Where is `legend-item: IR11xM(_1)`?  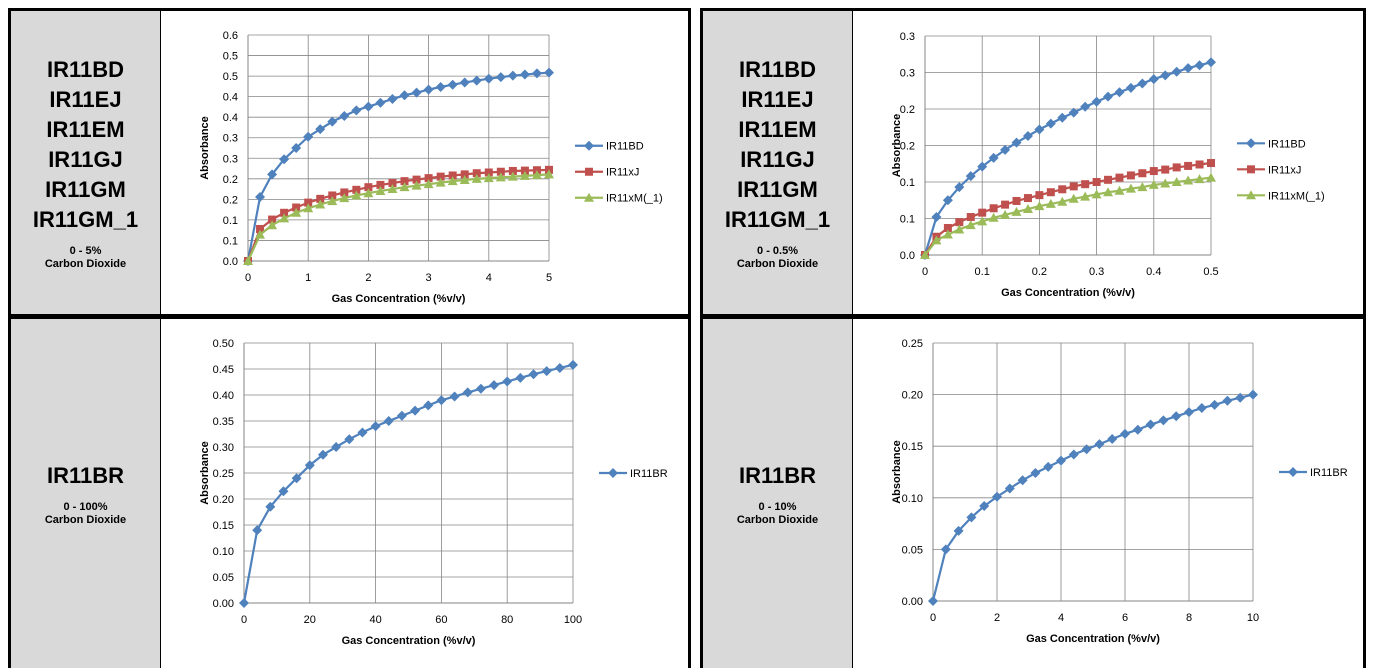
legend-item: IR11xM(_1) is located at coordinates (1281, 196).